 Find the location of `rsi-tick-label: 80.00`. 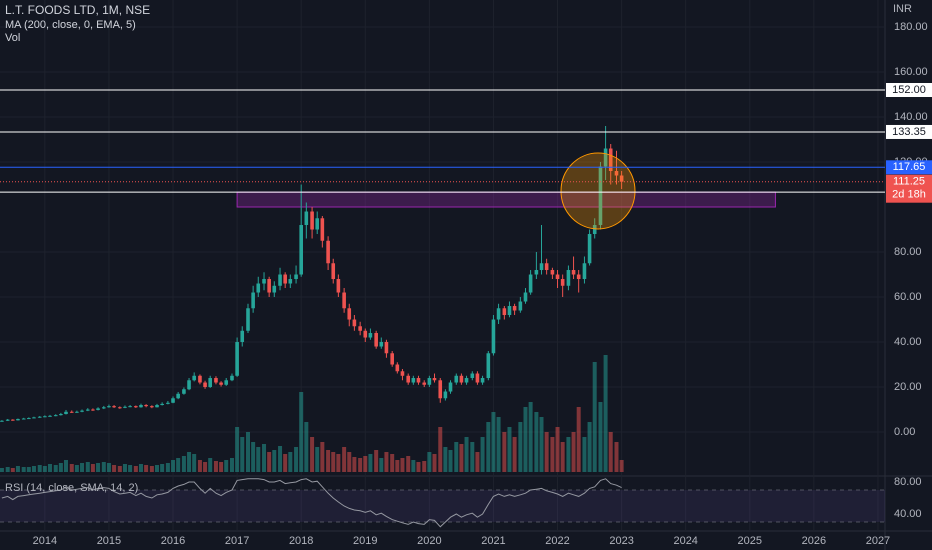

rsi-tick-label: 80.00 is located at coordinates (908, 482).